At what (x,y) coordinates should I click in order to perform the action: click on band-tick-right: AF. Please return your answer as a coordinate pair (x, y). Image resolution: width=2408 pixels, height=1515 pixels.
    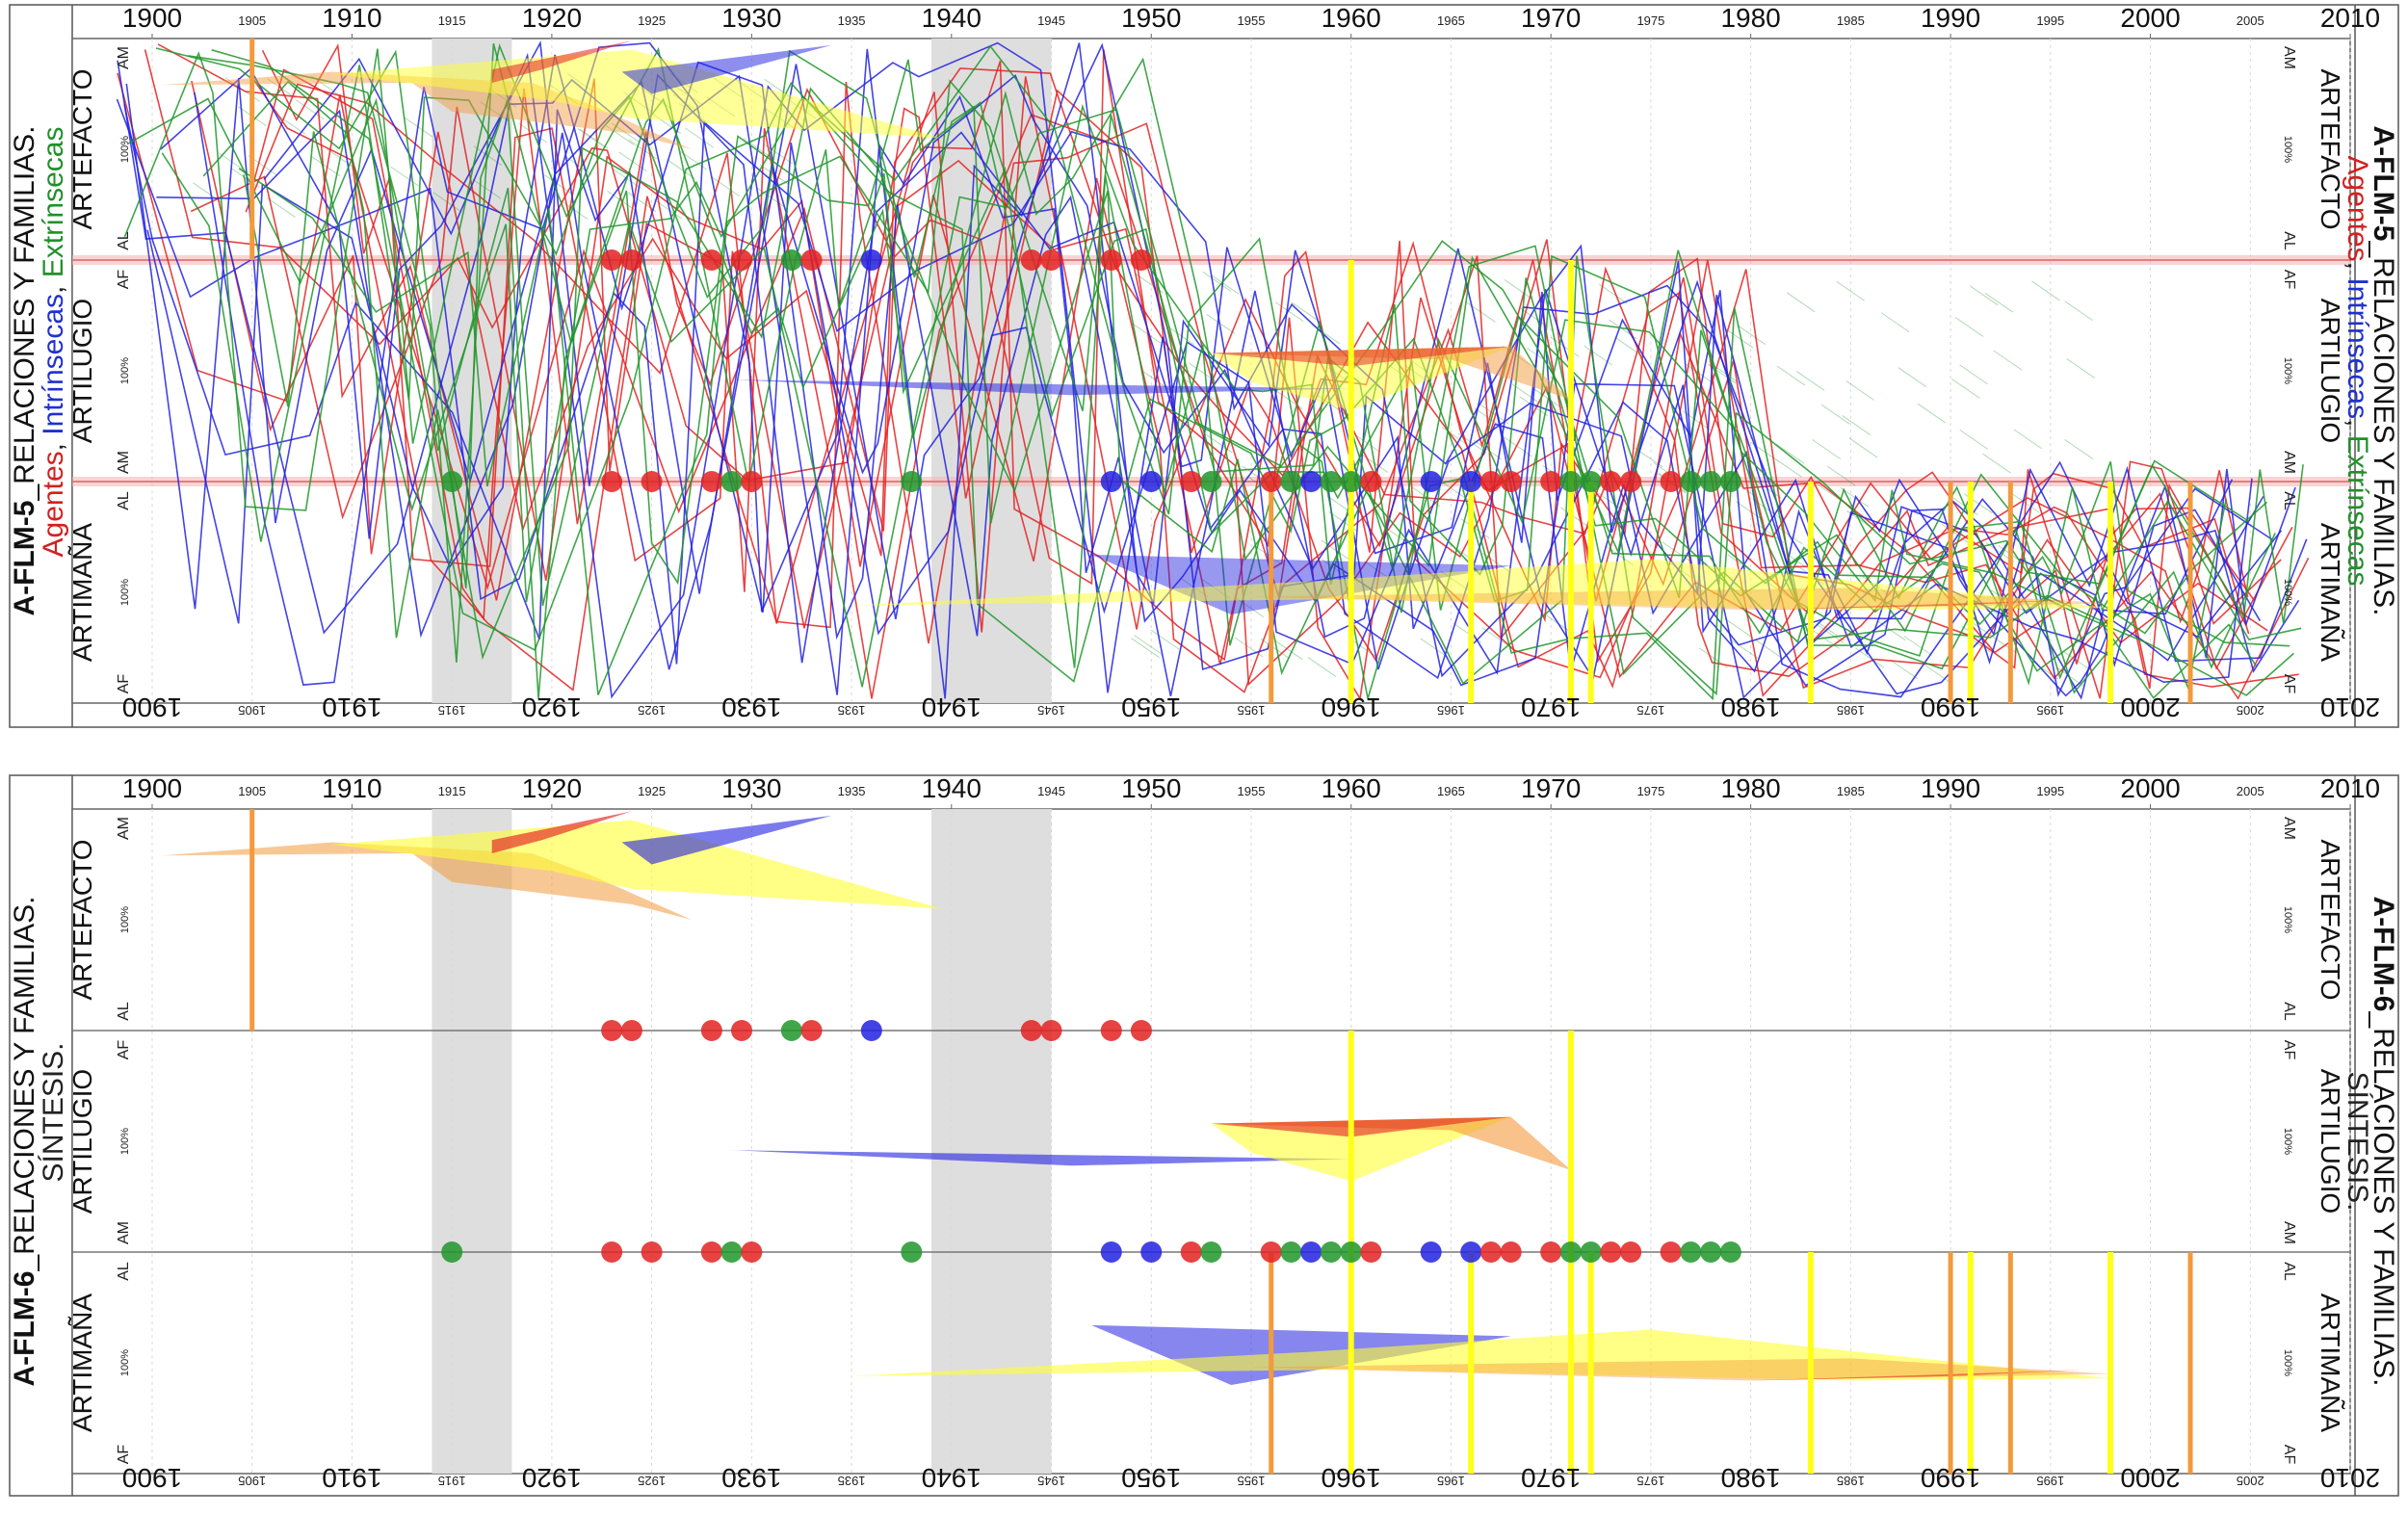
    Looking at the image, I should click on (2289, 1455).